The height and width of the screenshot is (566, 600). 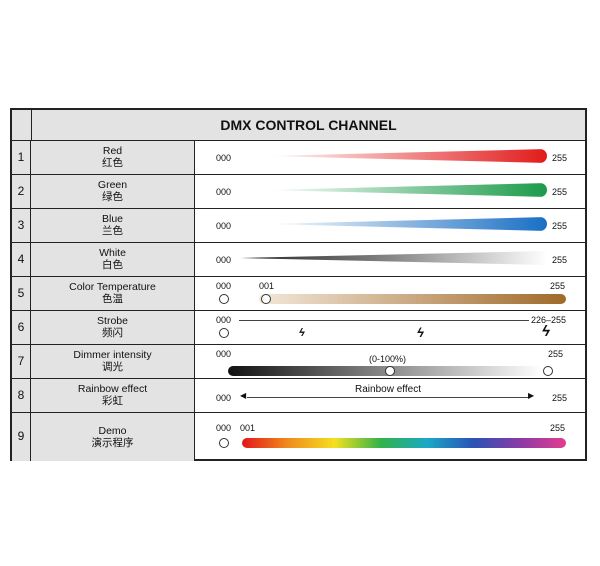 I want to click on label-en: Color Temperature, so click(x=112, y=287).